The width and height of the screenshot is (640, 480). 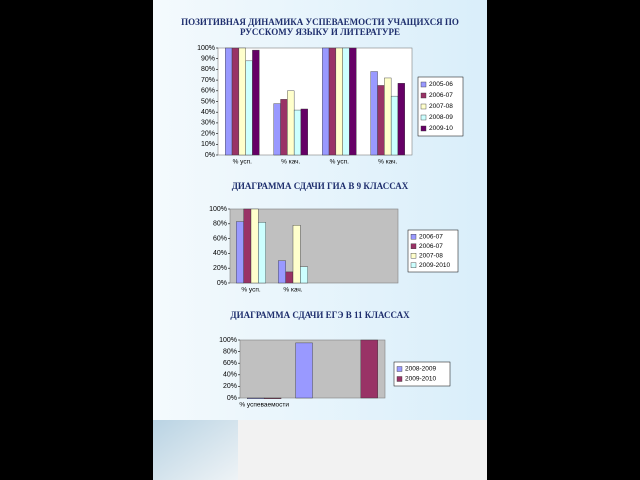 What do you see at coordinates (264, 405) in the screenshot?
I see `x-tick-label: % успеваемости` at bounding box center [264, 405].